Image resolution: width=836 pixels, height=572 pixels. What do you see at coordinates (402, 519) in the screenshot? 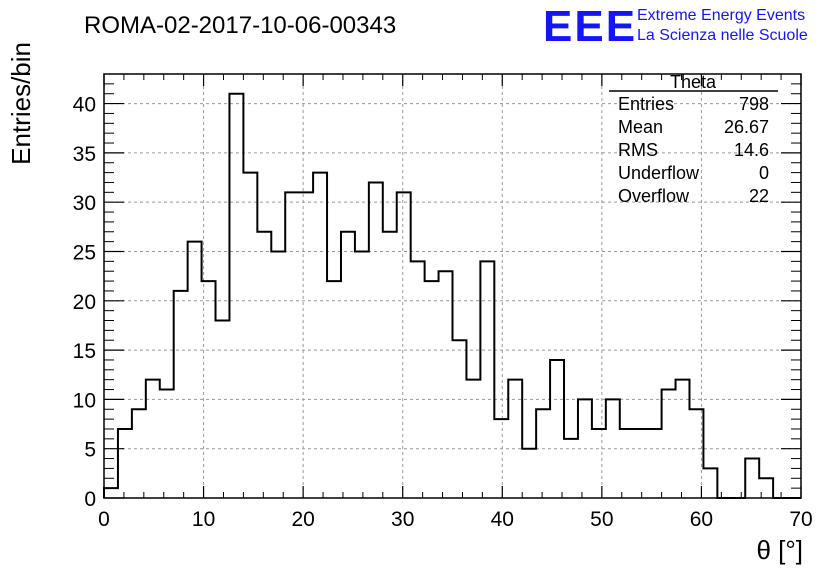
I see `x-tick-label: 30` at bounding box center [402, 519].